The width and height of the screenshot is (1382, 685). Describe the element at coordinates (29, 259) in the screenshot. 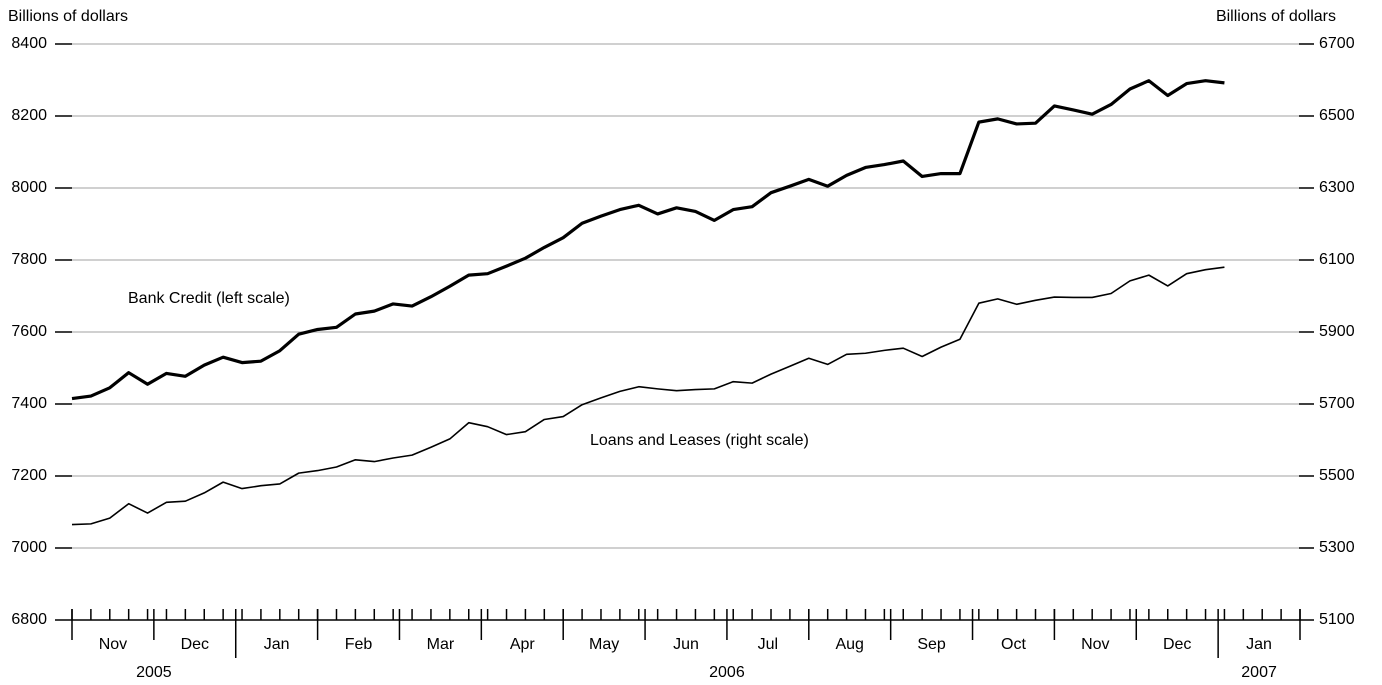

I see `y-tick-label: 7800` at that location.